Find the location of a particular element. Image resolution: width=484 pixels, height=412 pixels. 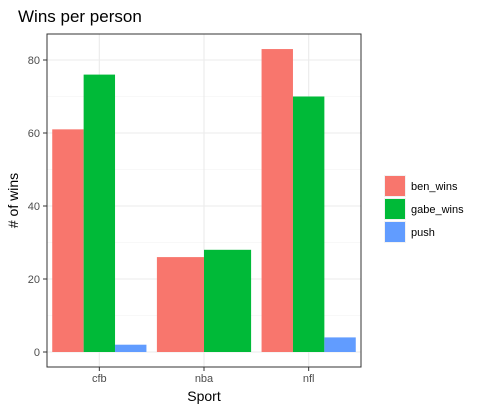

bar-ben_wins-cfb is located at coordinates (68, 240).